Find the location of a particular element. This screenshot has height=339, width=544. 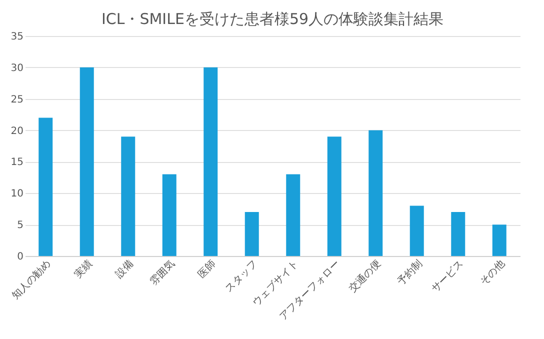

x-tick-label: 医師 is located at coordinates (207, 269).